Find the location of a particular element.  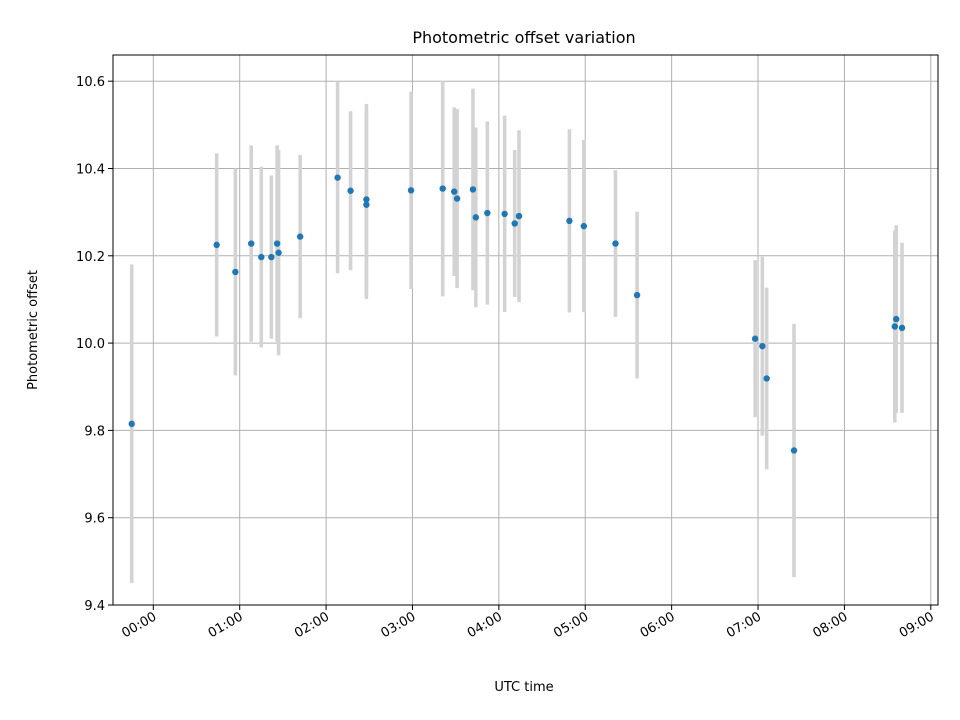

x-tick-label: 03:00 is located at coordinates (399, 625).